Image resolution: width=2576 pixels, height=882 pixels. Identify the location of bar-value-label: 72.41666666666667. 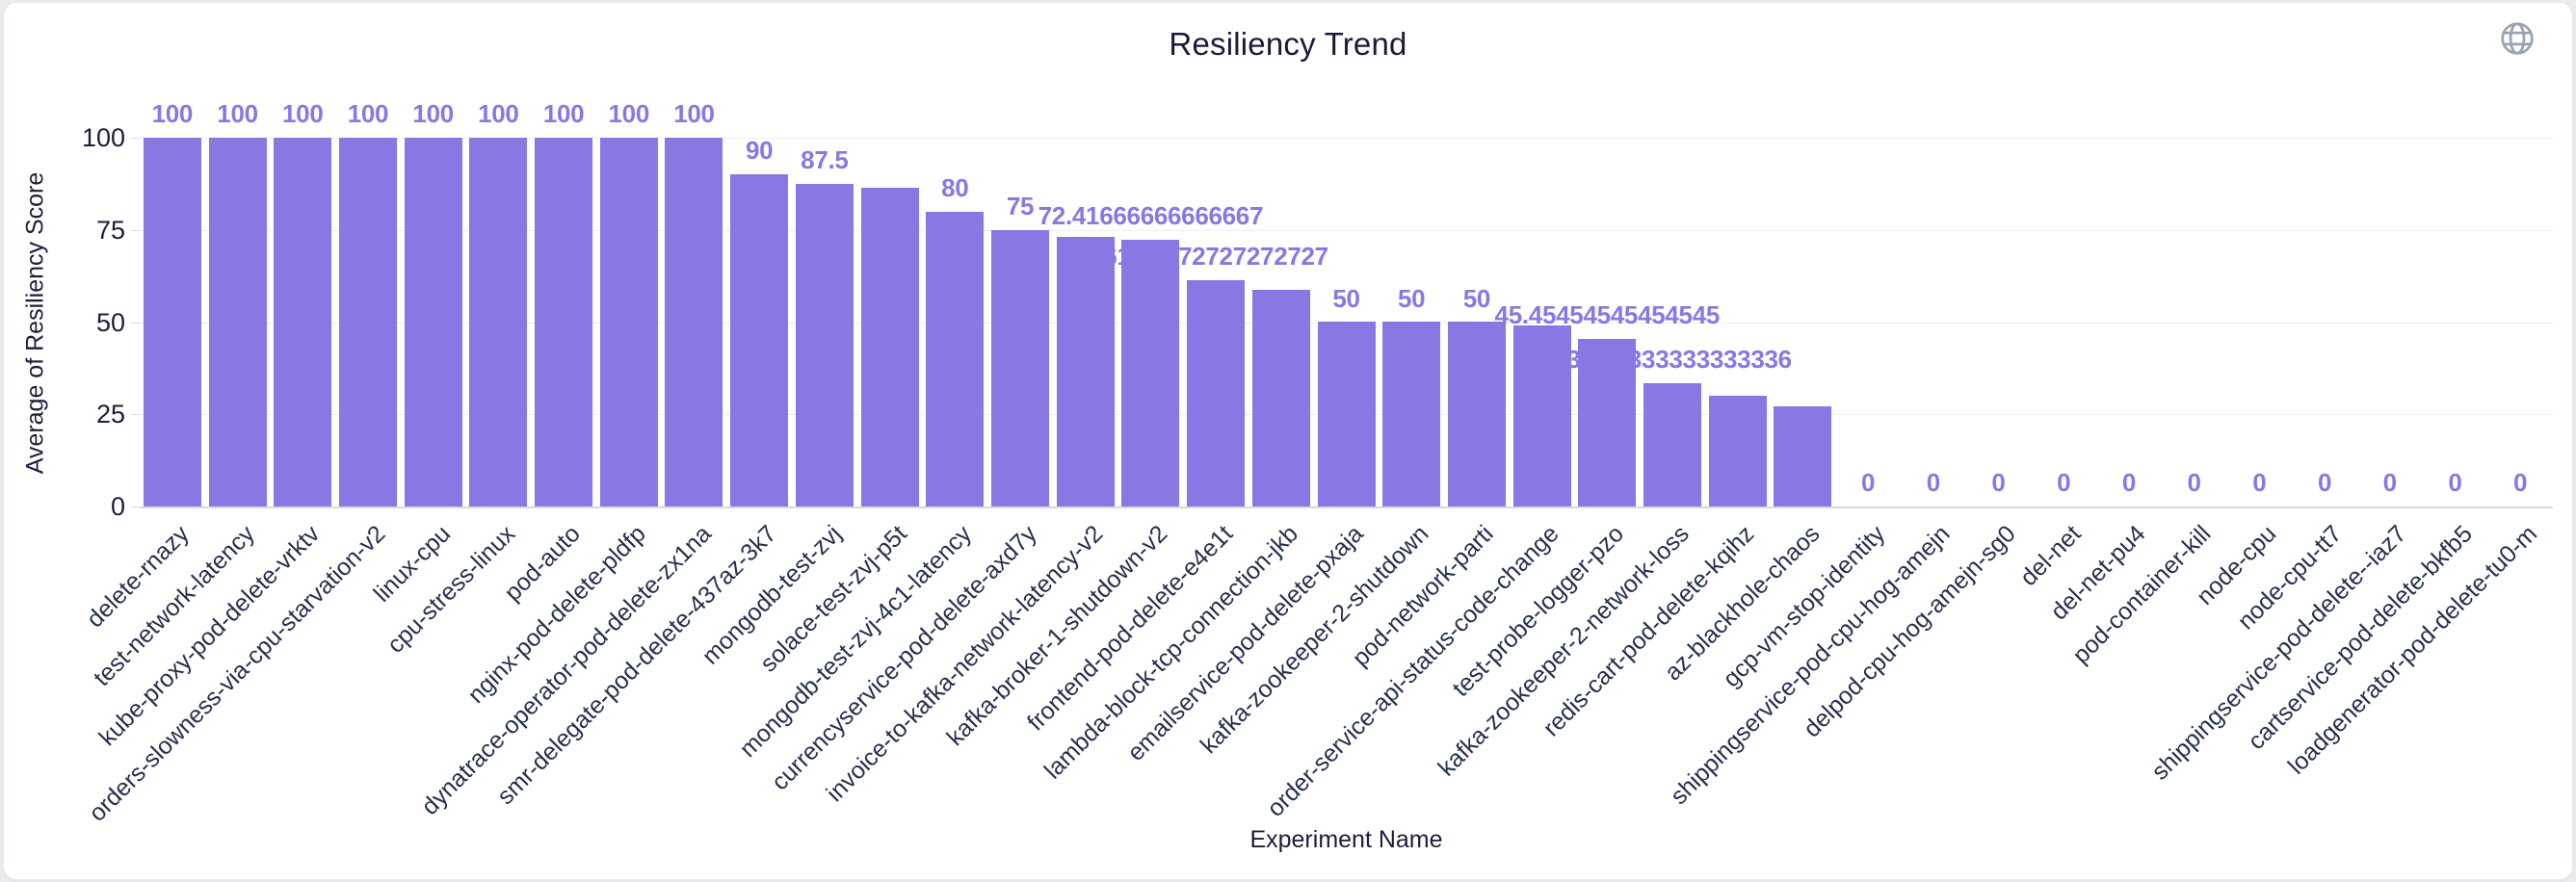
(1151, 215).